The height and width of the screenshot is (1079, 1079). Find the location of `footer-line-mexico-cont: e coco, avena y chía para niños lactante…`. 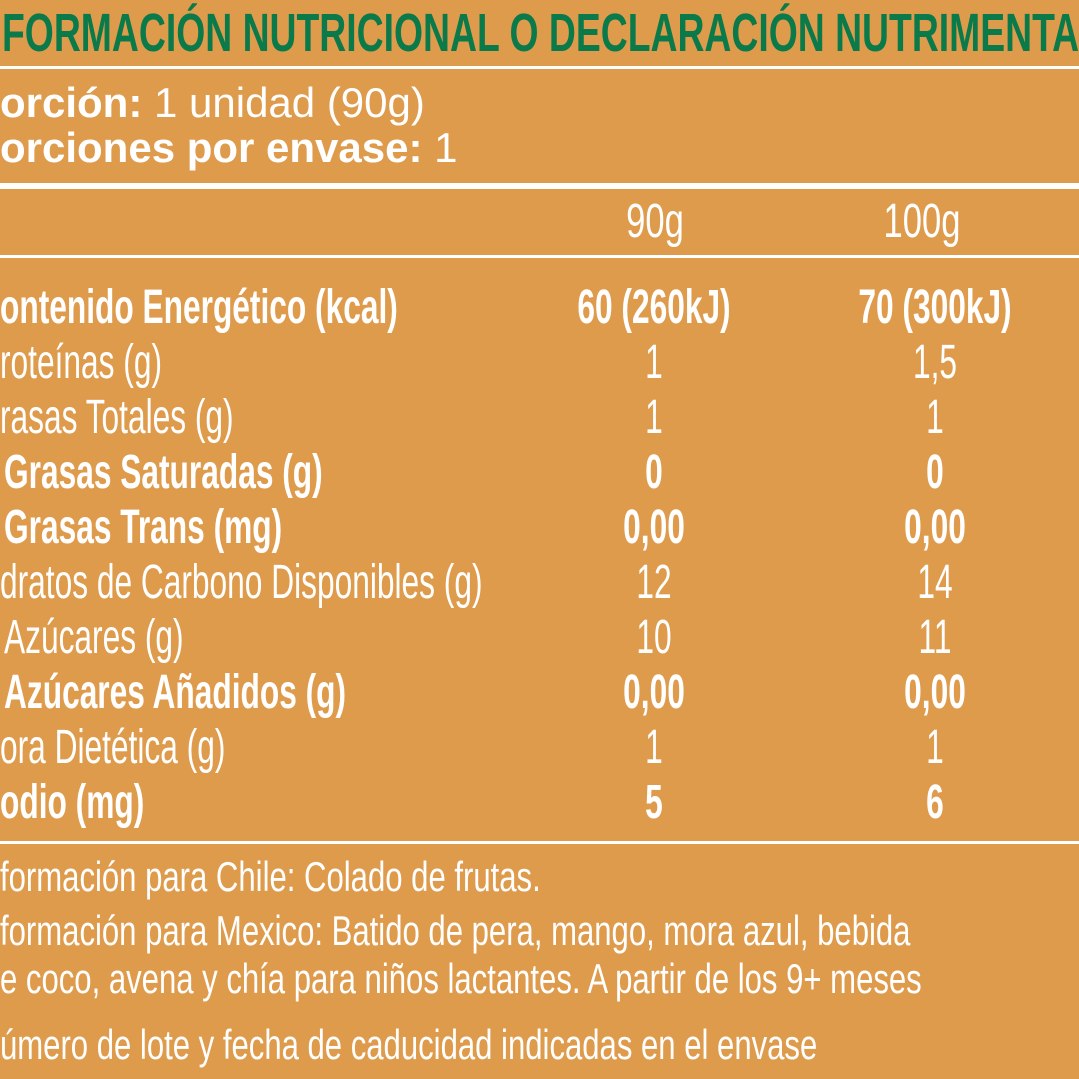

footer-line-mexico-cont: e coco, avena y chía para niños lactante… is located at coordinates (461, 978).